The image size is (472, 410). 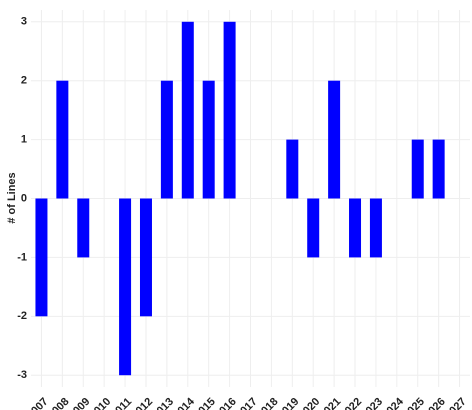 I want to click on y-tick-label: 3, so click(x=24, y=22).